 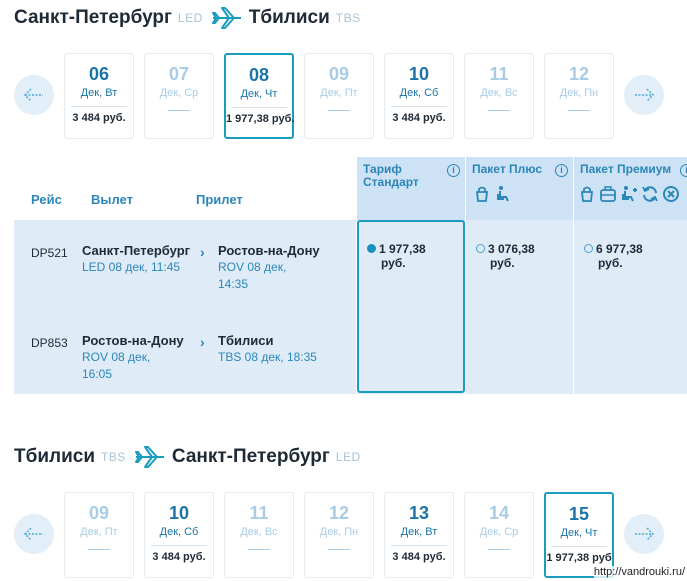 I want to click on fare-standard-price: 1 977,38 руб., so click(x=396, y=256).